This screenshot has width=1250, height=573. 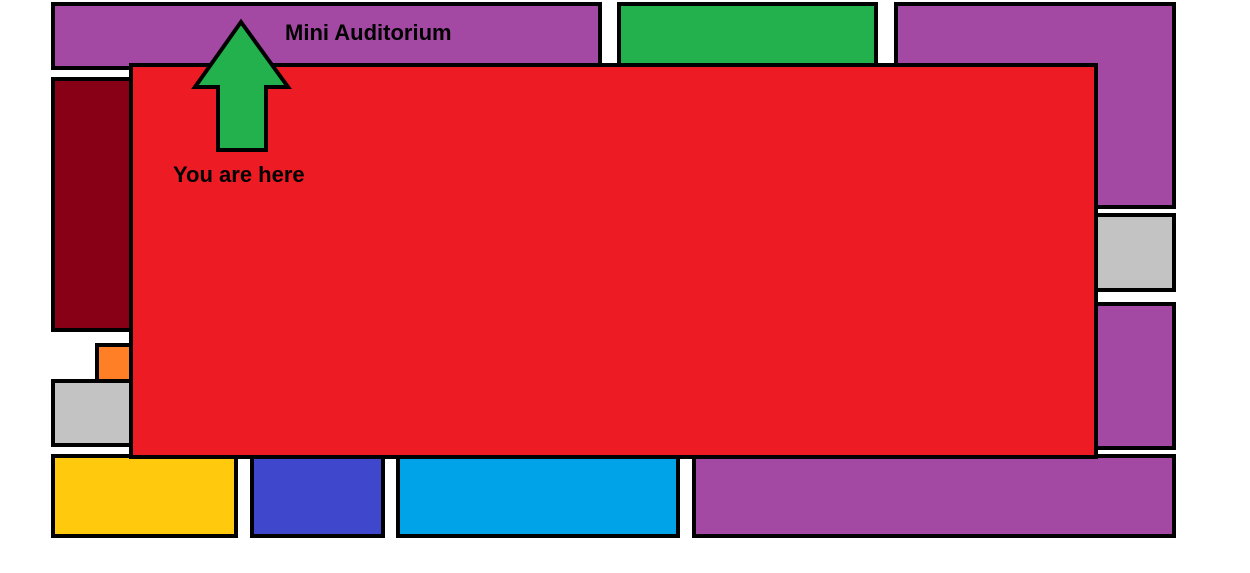 I want to click on turquoise-room-bottom, so click(x=538, y=496).